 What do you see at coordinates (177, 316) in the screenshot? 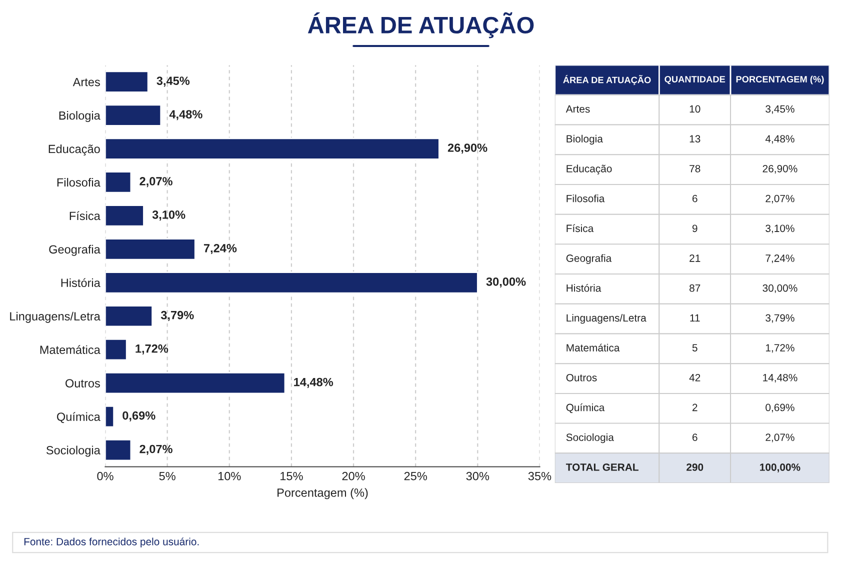
I see `data-label: 3,79%` at bounding box center [177, 316].